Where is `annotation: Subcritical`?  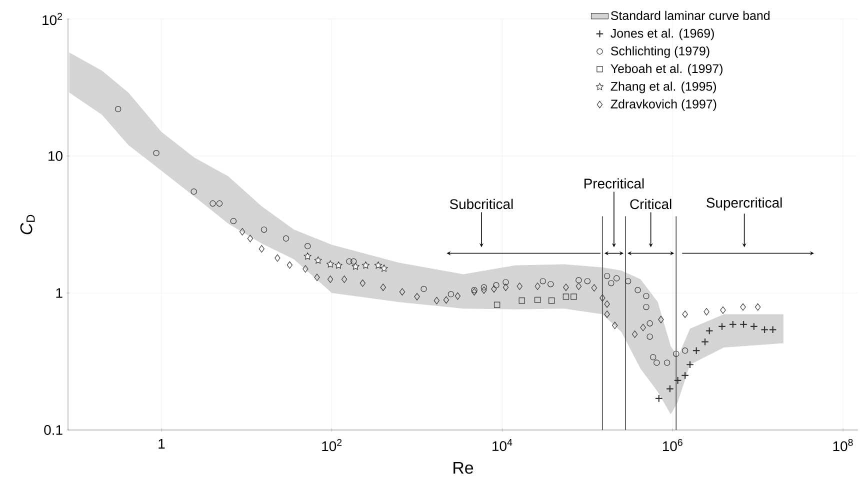 annotation: Subcritical is located at coordinates (481, 204).